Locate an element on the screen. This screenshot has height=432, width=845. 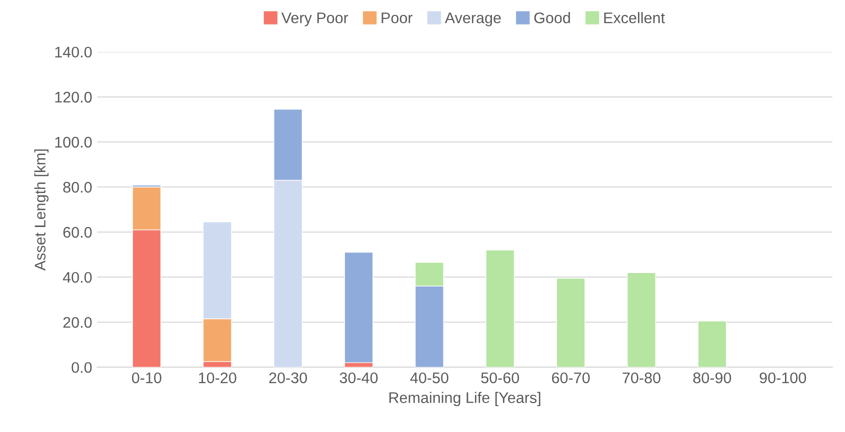
y-tick-label: 100.0 is located at coordinates (73, 142).